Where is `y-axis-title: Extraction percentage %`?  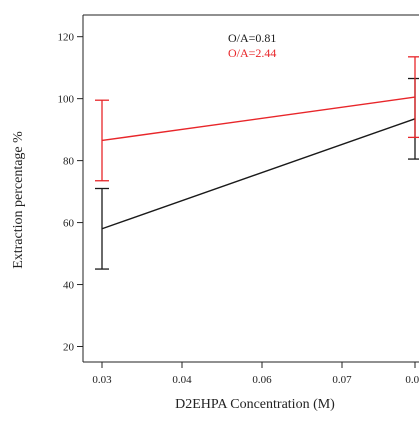
y-axis-title: Extraction percentage % is located at coordinates (18, 200).